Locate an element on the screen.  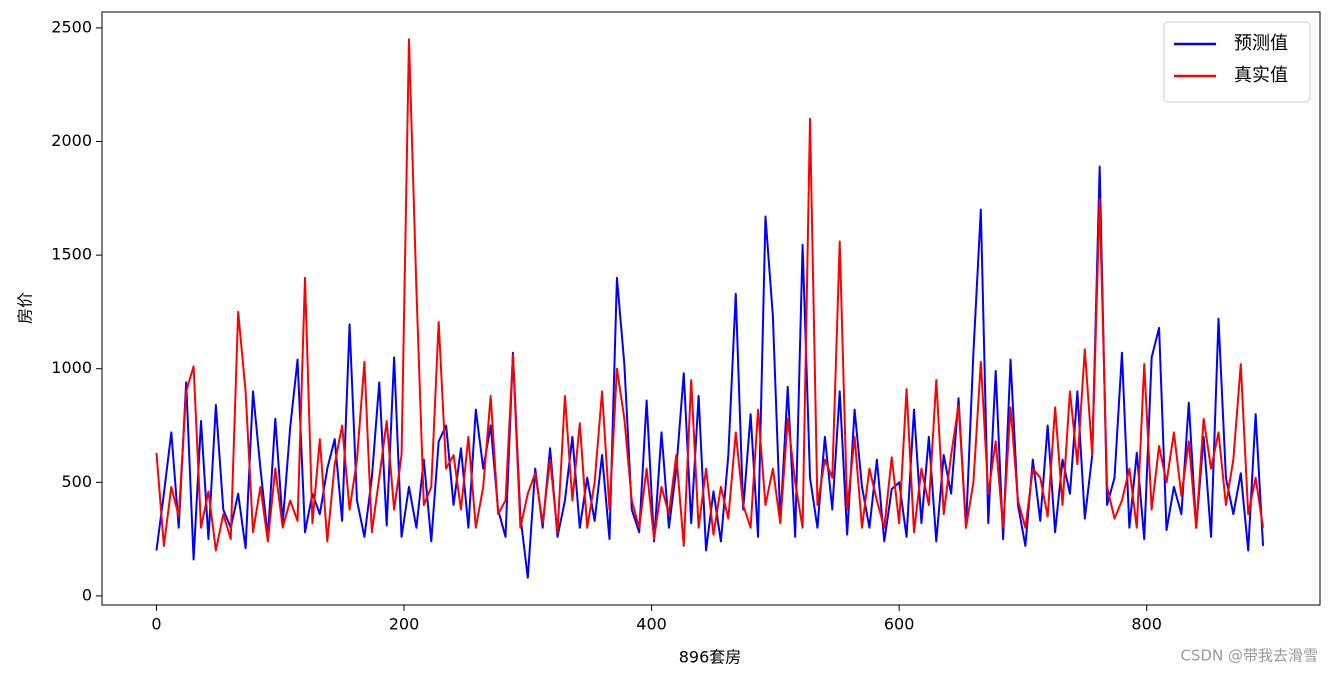
y-tick-label: 2000 is located at coordinates (71, 140).